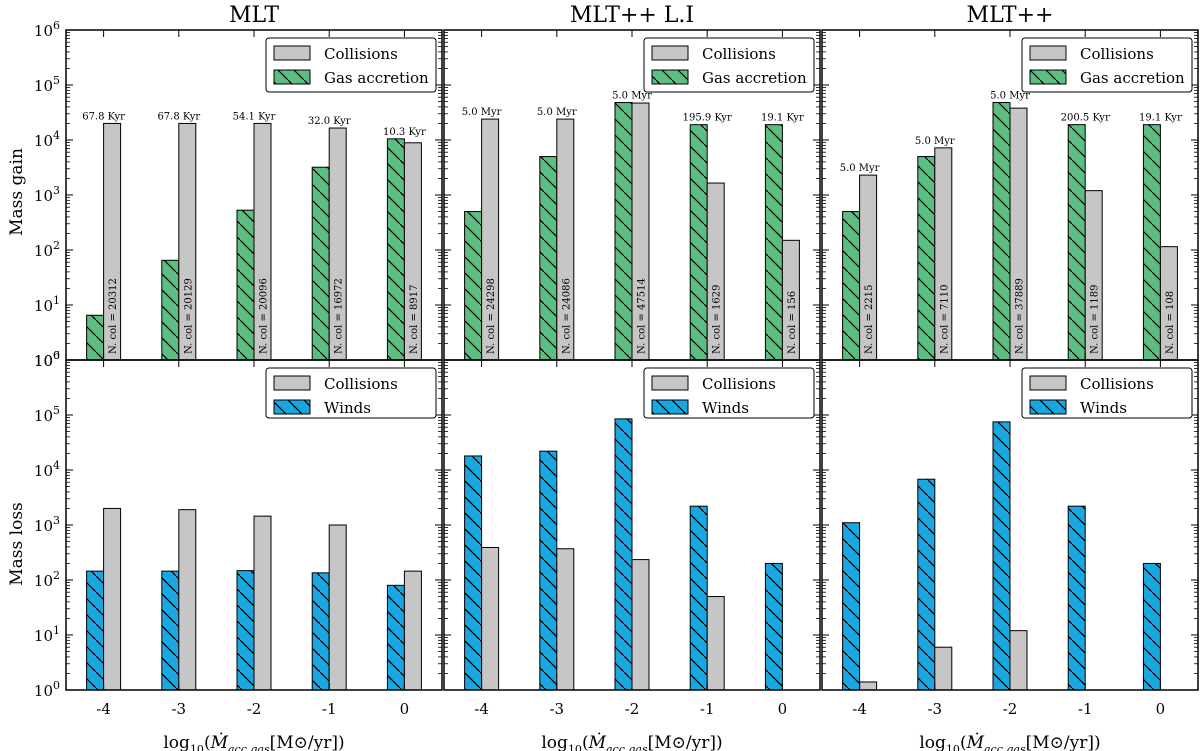 This screenshot has height=751, width=1200. What do you see at coordinates (548, 570) in the screenshot?
I see `bar-hatch-winds--3` at bounding box center [548, 570].